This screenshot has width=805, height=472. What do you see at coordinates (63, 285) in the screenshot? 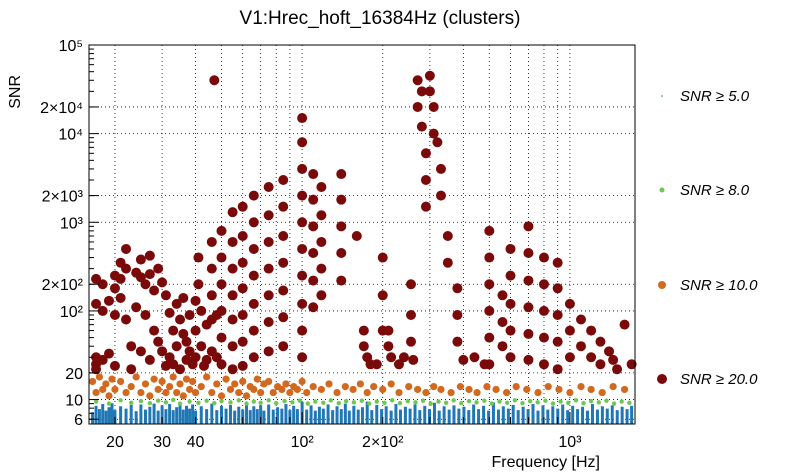
I see `y-tick-label: 2×10²` at bounding box center [63, 285].